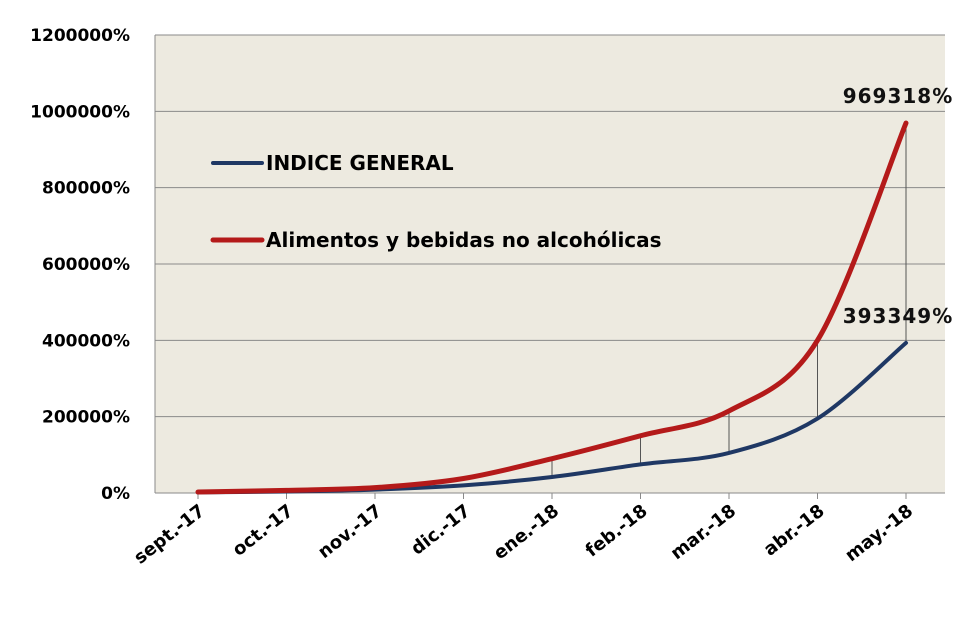  Describe the element at coordinates (86, 189) in the screenshot. I see `y-tick-label: 800000%` at that location.